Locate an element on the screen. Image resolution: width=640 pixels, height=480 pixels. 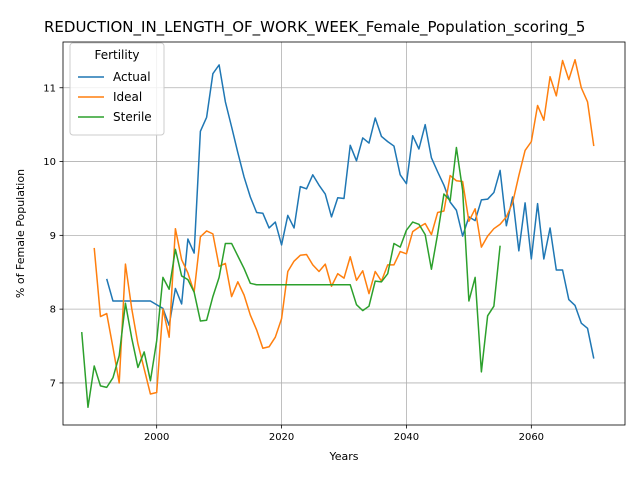
legend: Fertility Actual Ideal Sterile is located at coordinates (117, 89).